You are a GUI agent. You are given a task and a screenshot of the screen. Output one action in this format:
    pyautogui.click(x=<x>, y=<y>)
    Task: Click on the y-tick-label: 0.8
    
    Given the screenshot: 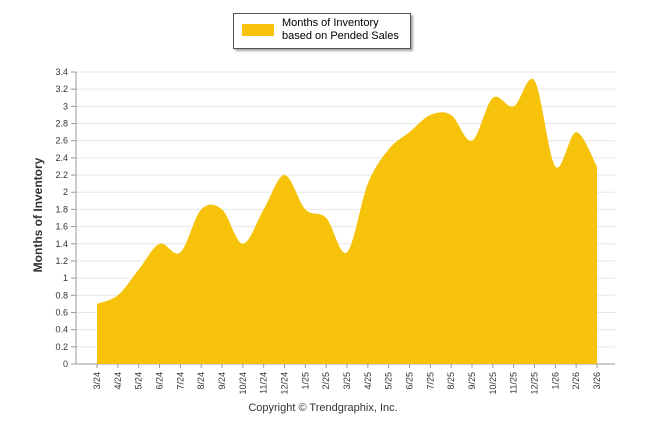 What is the action you would take?
    pyautogui.click(x=61, y=295)
    